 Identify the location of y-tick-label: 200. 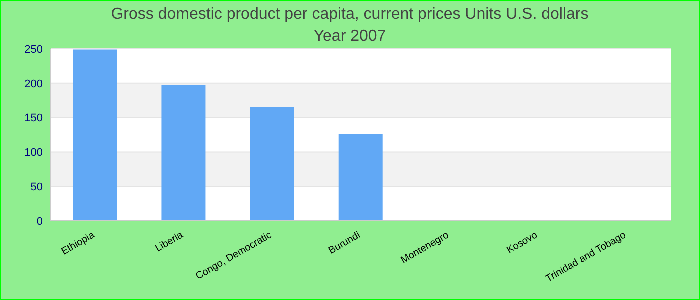
(33, 84).